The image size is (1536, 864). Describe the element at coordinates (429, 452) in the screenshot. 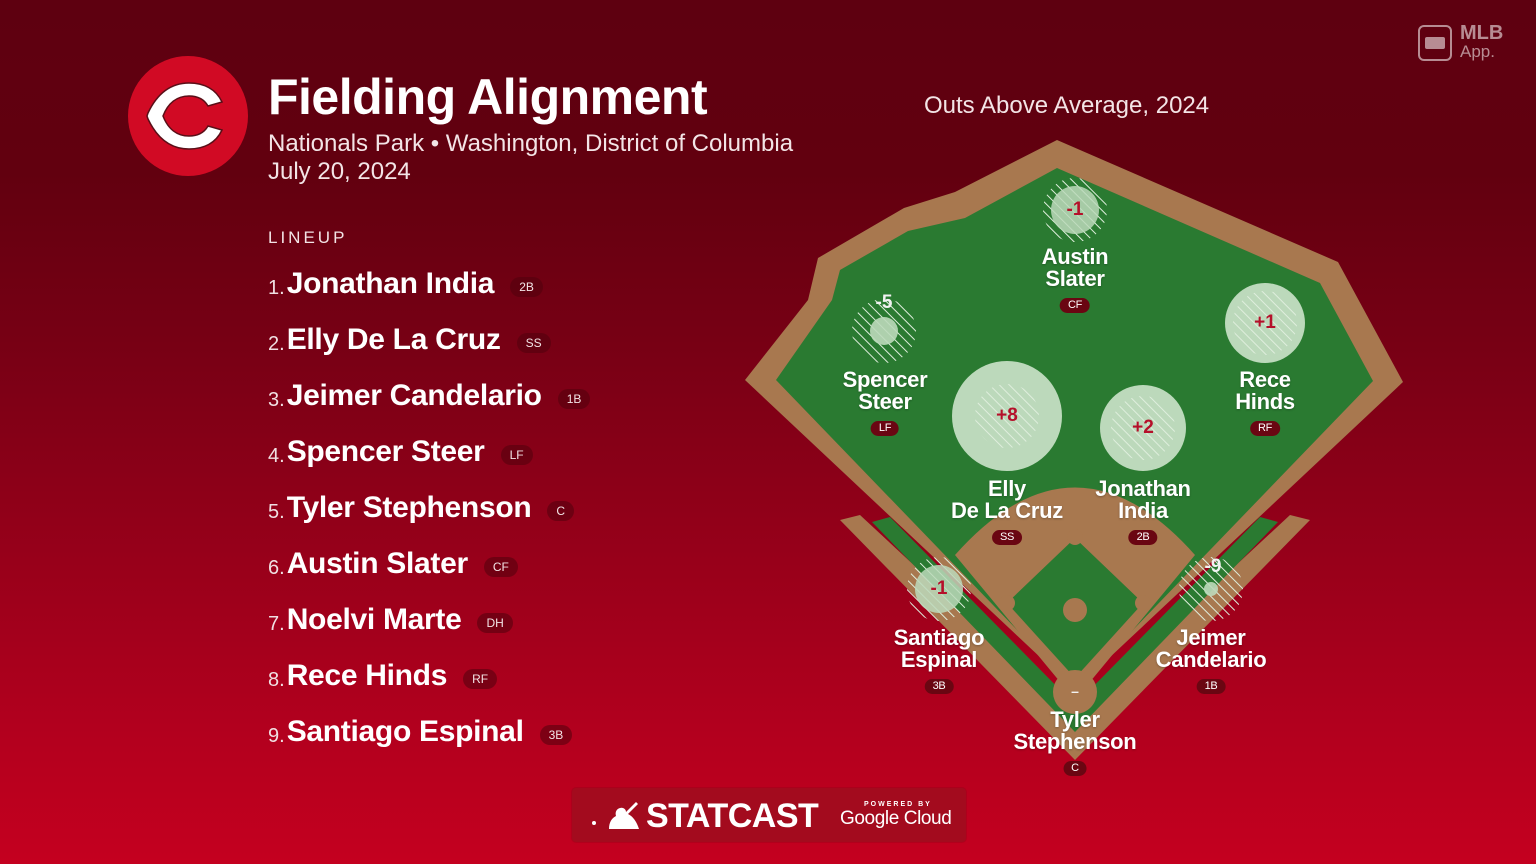

I see `lineup-item: 4. Spencer Steer LF` at that location.